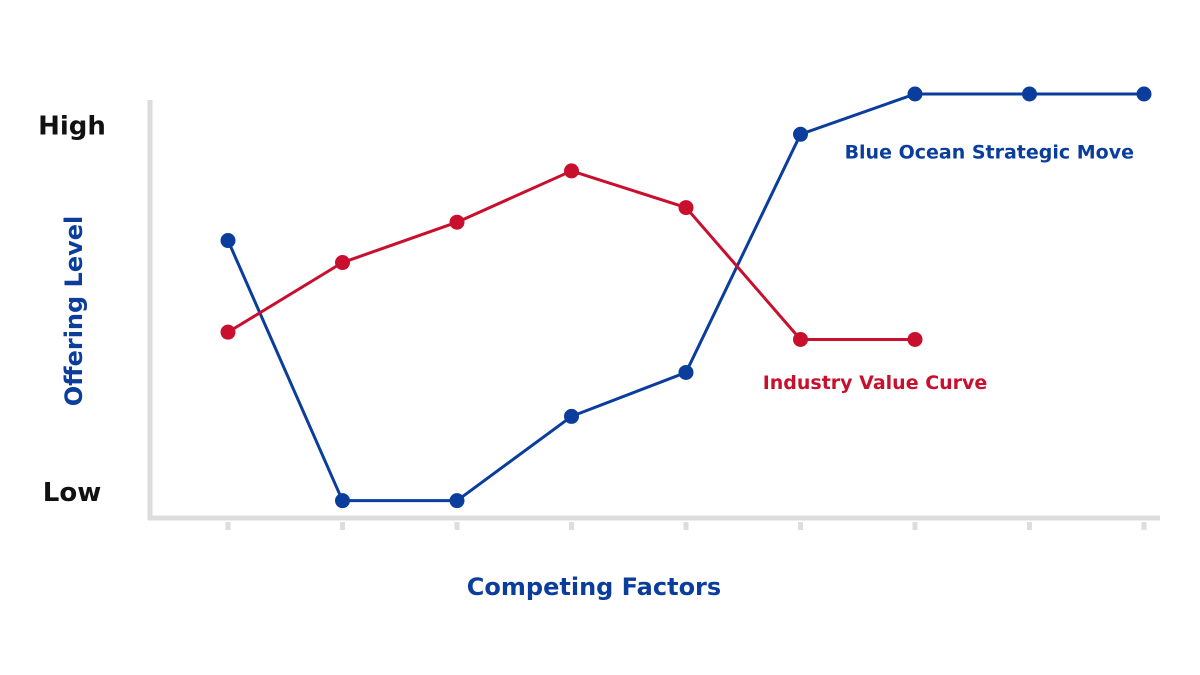 This screenshot has height=675, width=1200. What do you see at coordinates (72, 493) in the screenshot?
I see `y-tick-label: Low` at bounding box center [72, 493].